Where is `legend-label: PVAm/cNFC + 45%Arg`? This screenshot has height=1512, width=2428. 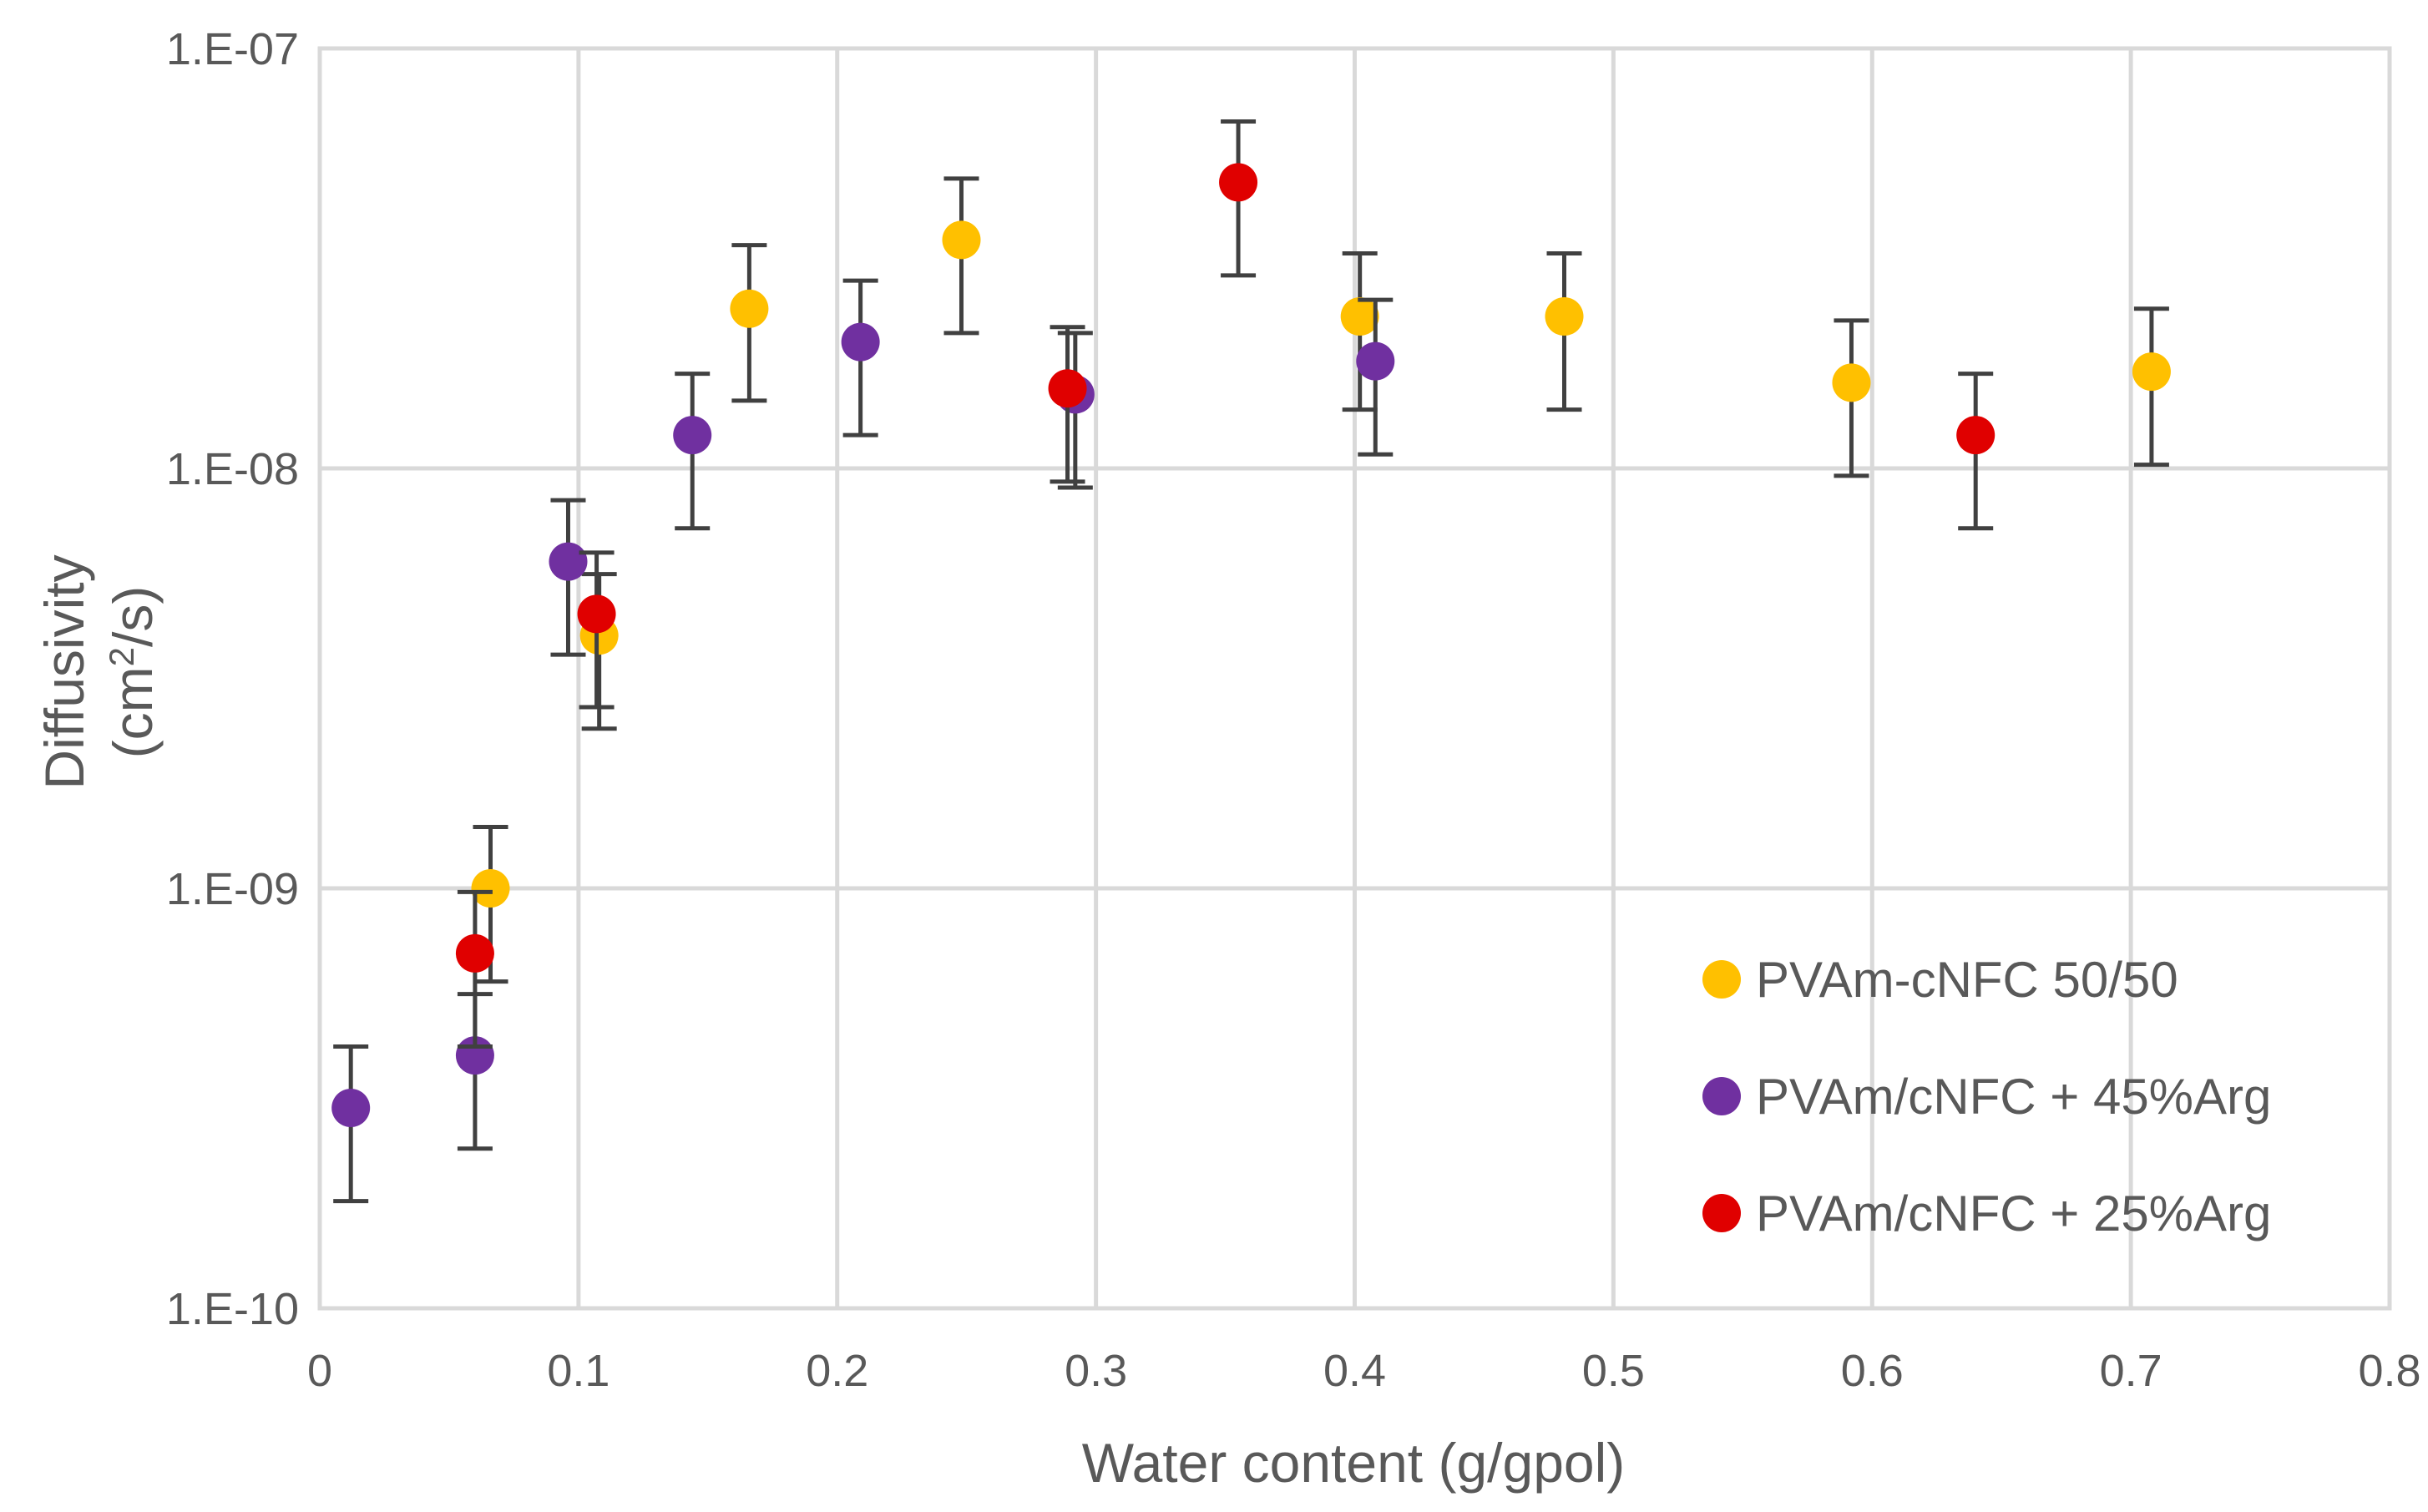 legend-label: PVAm/cNFC + 45%Arg is located at coordinates (2013, 1097).